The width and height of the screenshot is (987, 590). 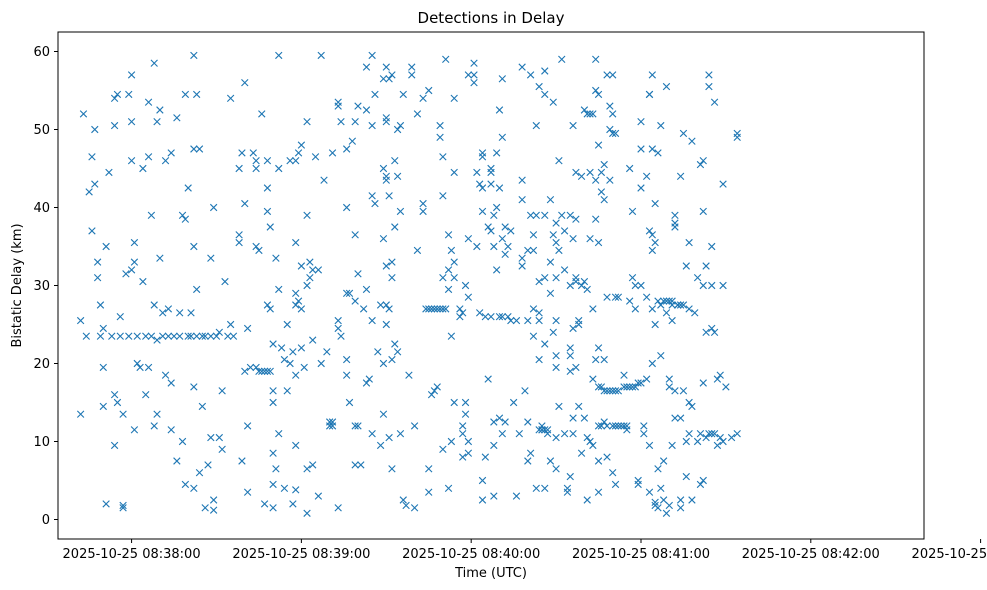 What do you see at coordinates (132, 554) in the screenshot?
I see `x-tick-label: 2025-10-25 08:38:00` at bounding box center [132, 554].